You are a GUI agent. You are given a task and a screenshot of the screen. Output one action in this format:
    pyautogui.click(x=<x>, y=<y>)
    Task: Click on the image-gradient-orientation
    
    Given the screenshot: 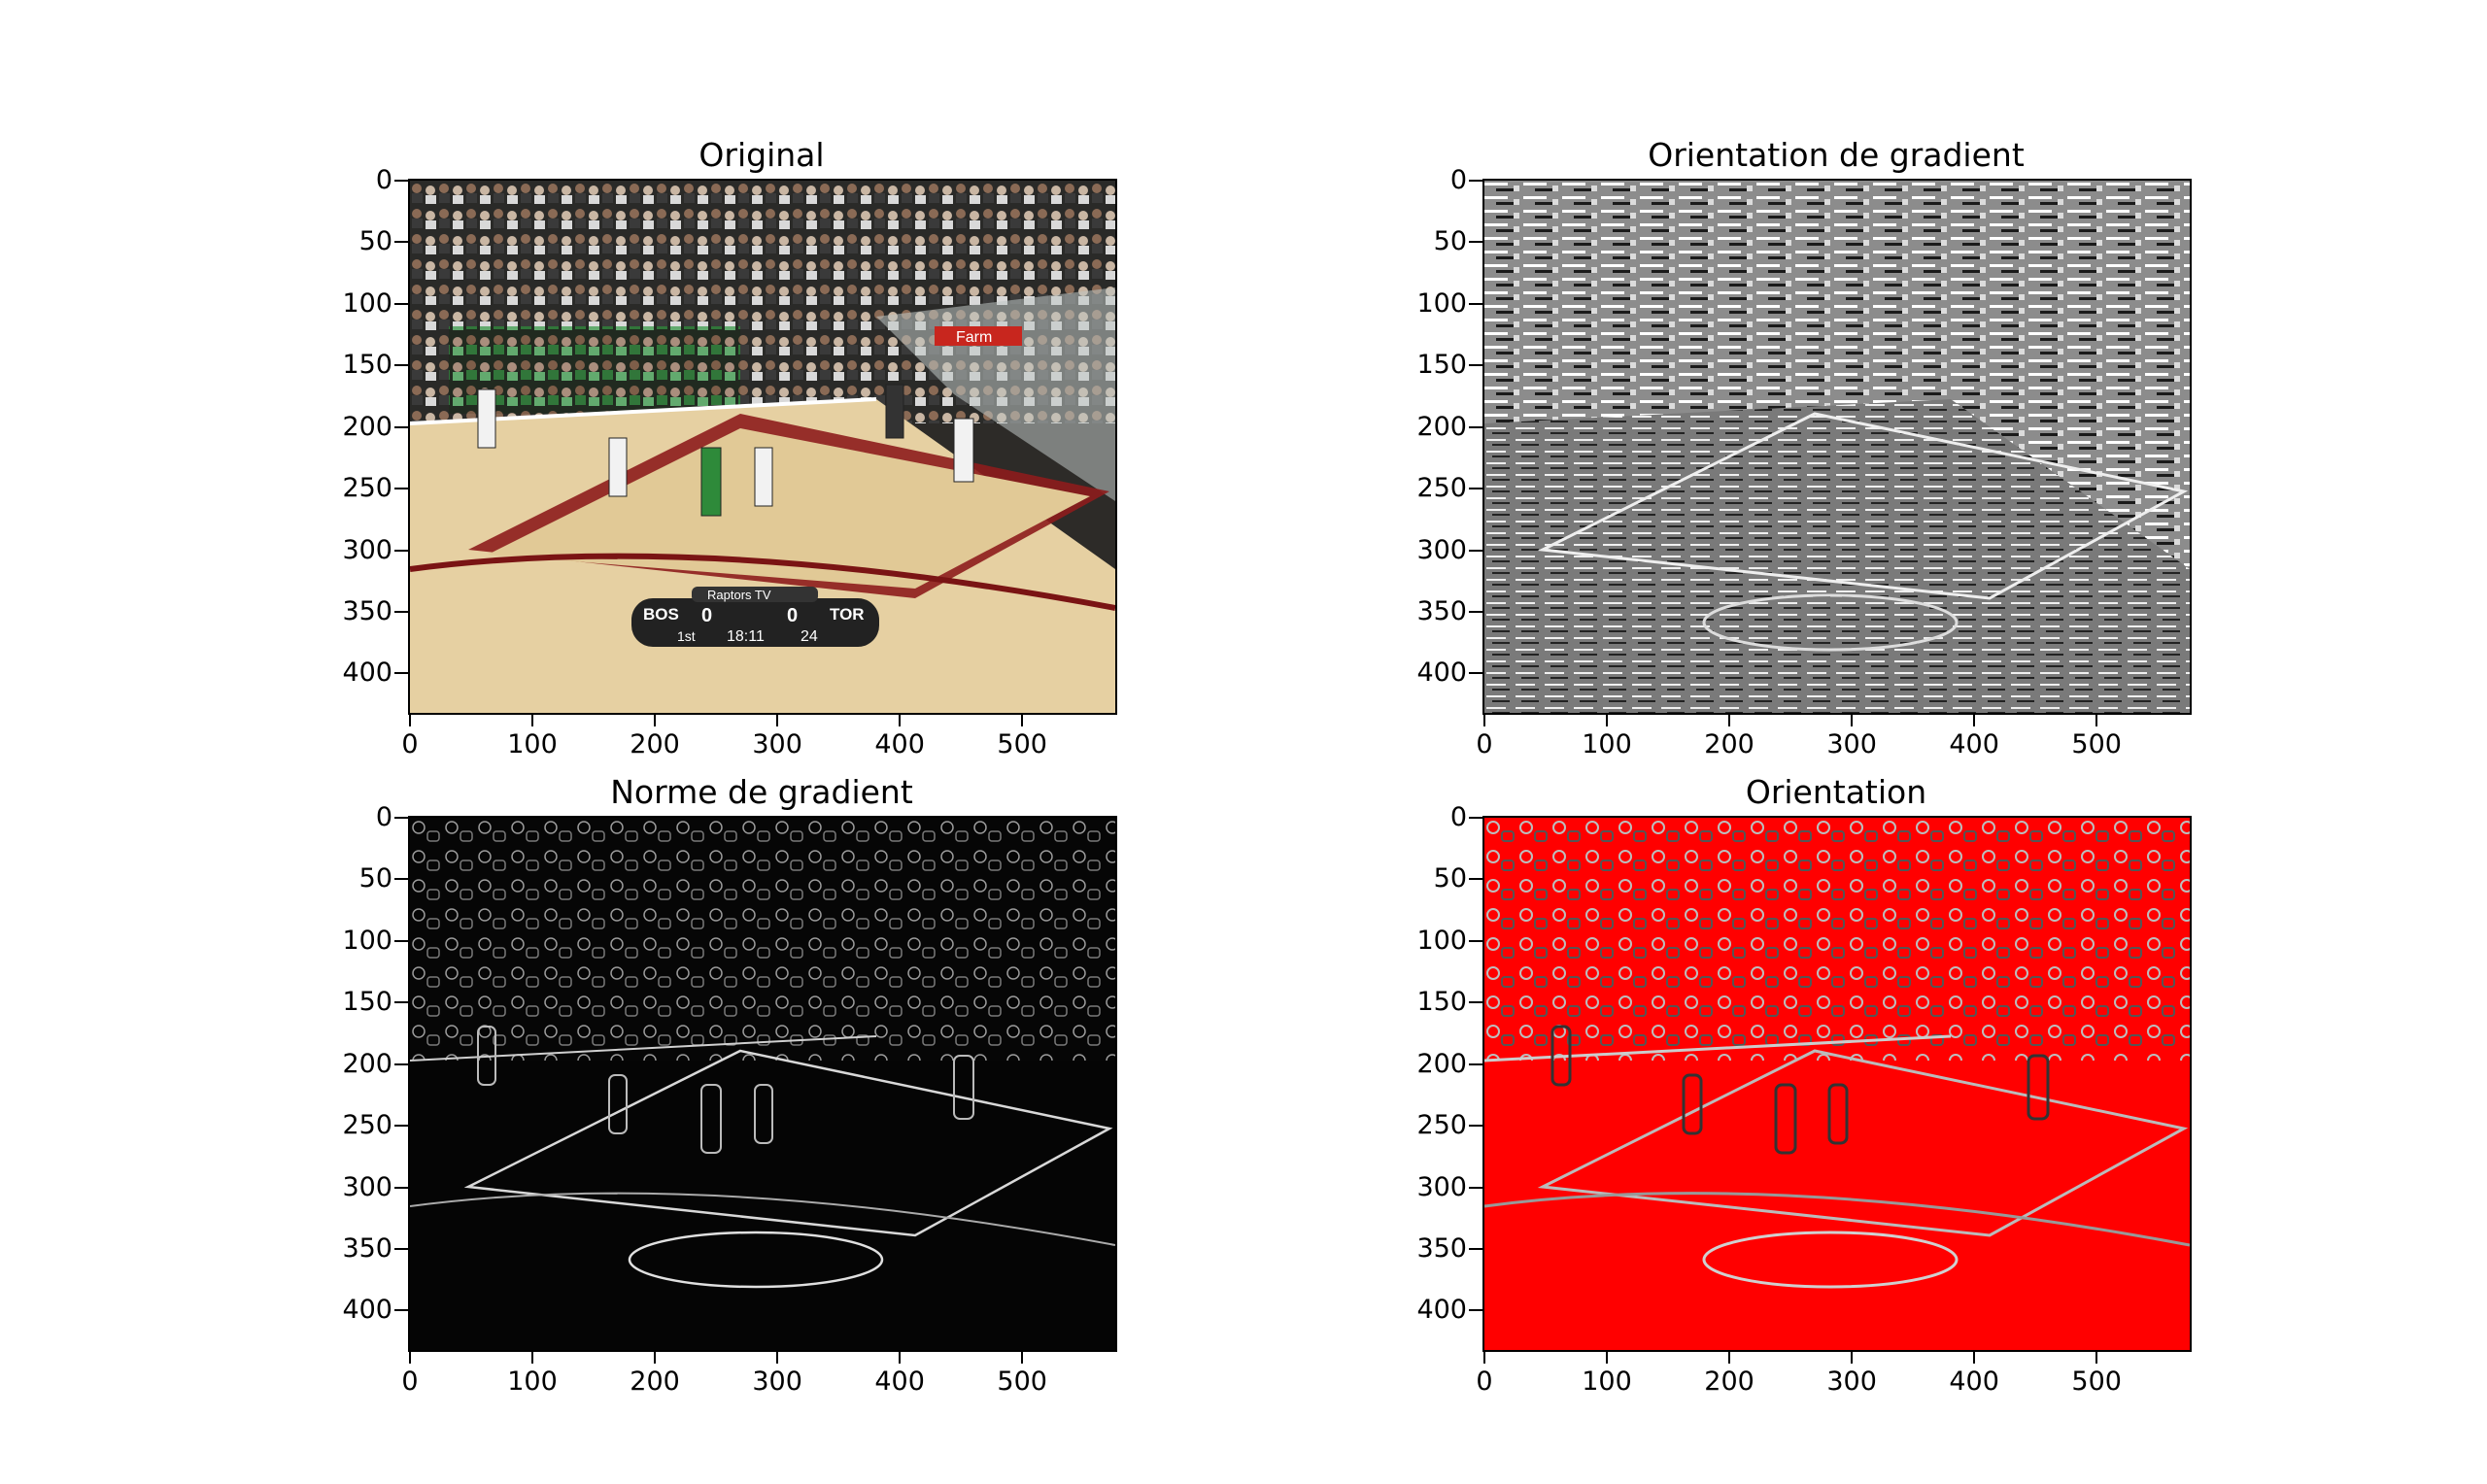 What is the action you would take?
    pyautogui.click(x=1837, y=447)
    